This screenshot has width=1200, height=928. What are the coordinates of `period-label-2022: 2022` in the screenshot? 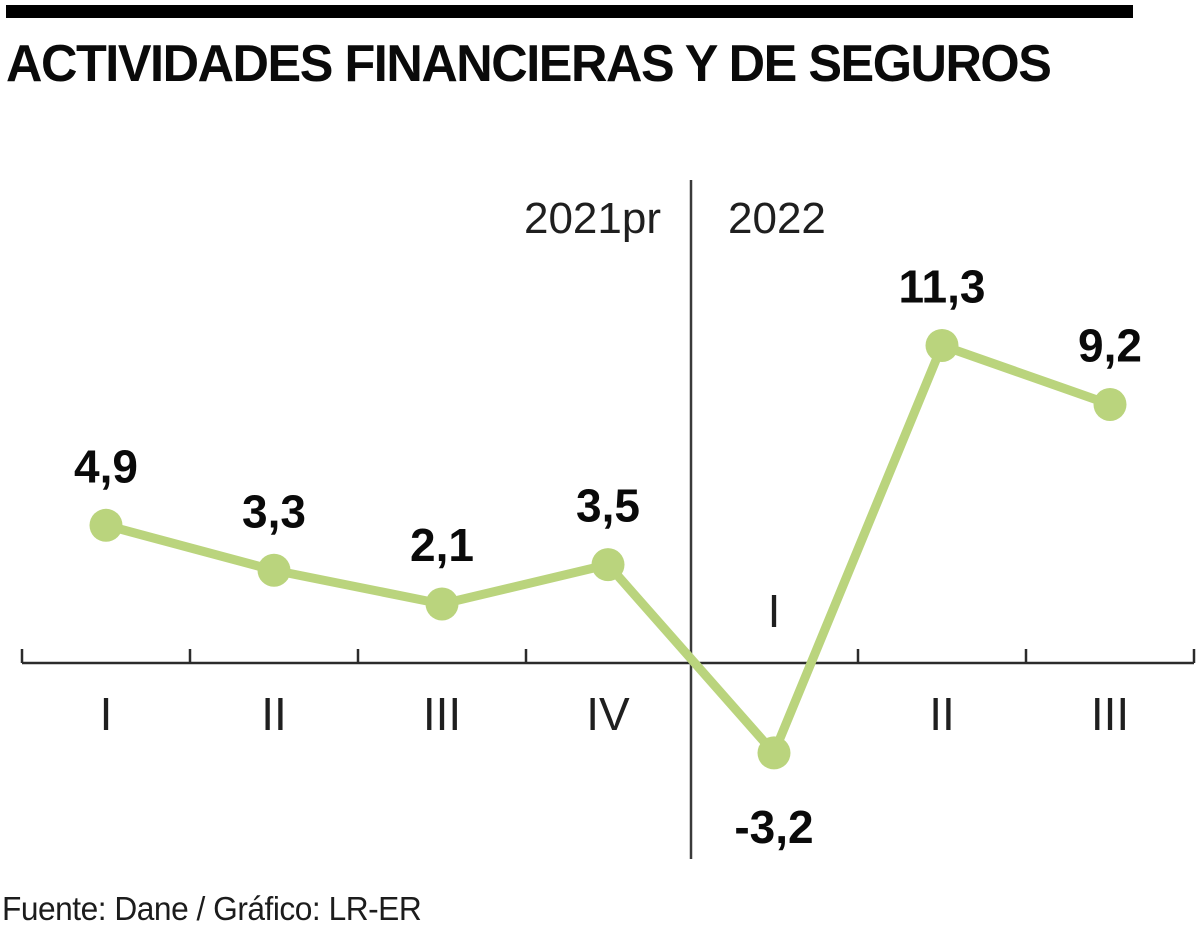 It's located at (777, 218).